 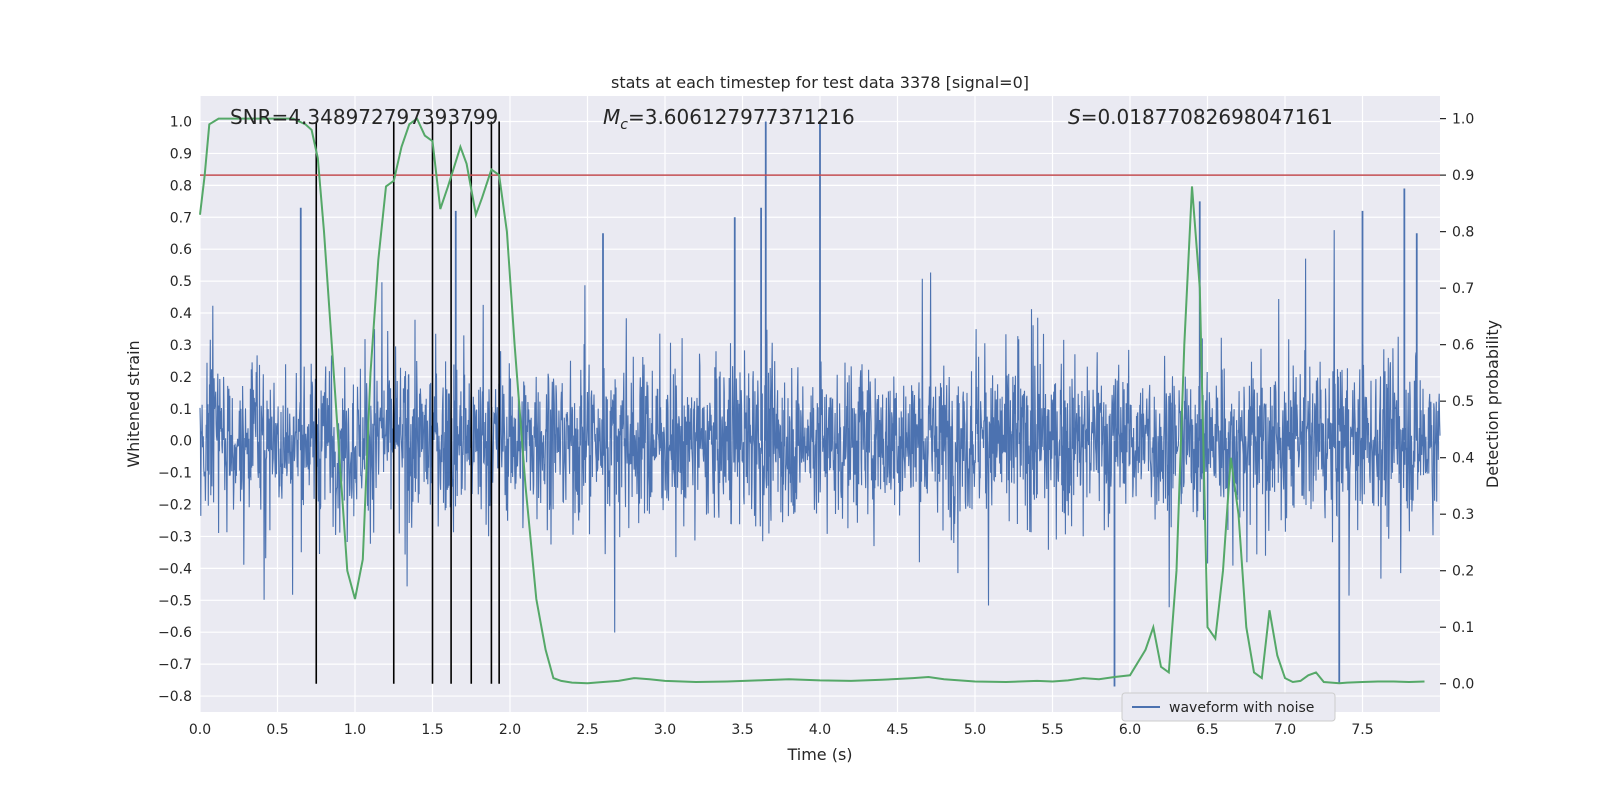 I want to click on snr-annotation: SNR=4.348972797393799, so click(x=364, y=117).